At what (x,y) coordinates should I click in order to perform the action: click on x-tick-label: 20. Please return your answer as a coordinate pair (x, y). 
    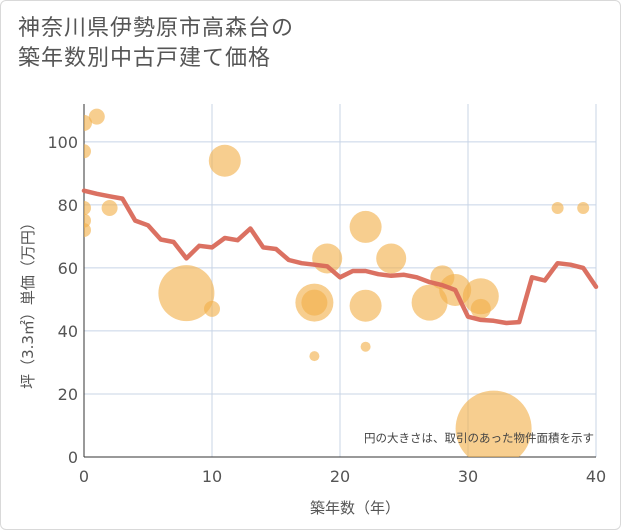
    Looking at the image, I should click on (340, 476).